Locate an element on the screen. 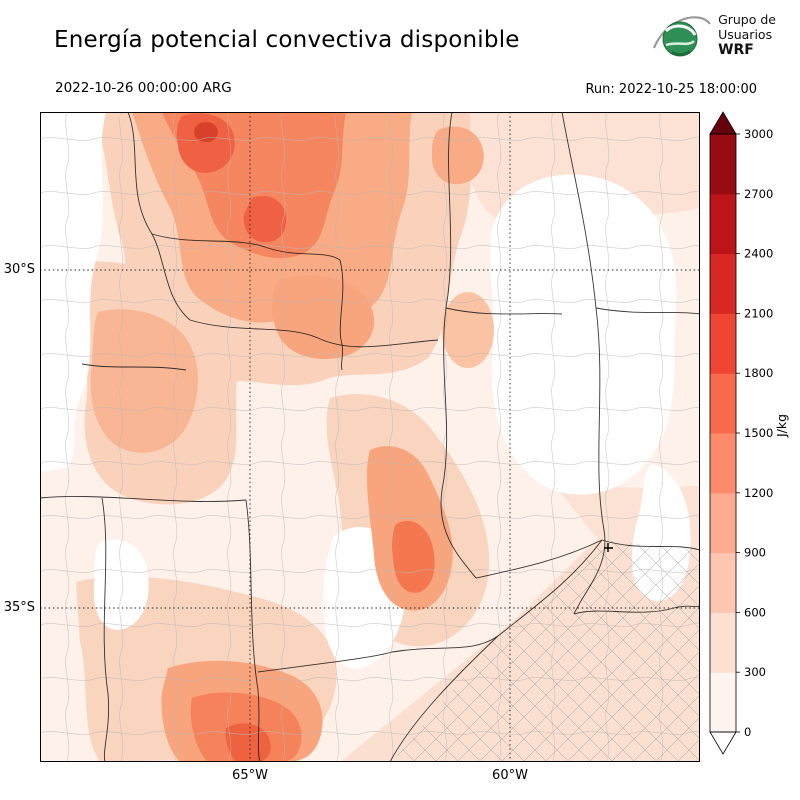 The width and height of the screenshot is (800, 800). logo-line-2: Usuarios is located at coordinates (745, 34).